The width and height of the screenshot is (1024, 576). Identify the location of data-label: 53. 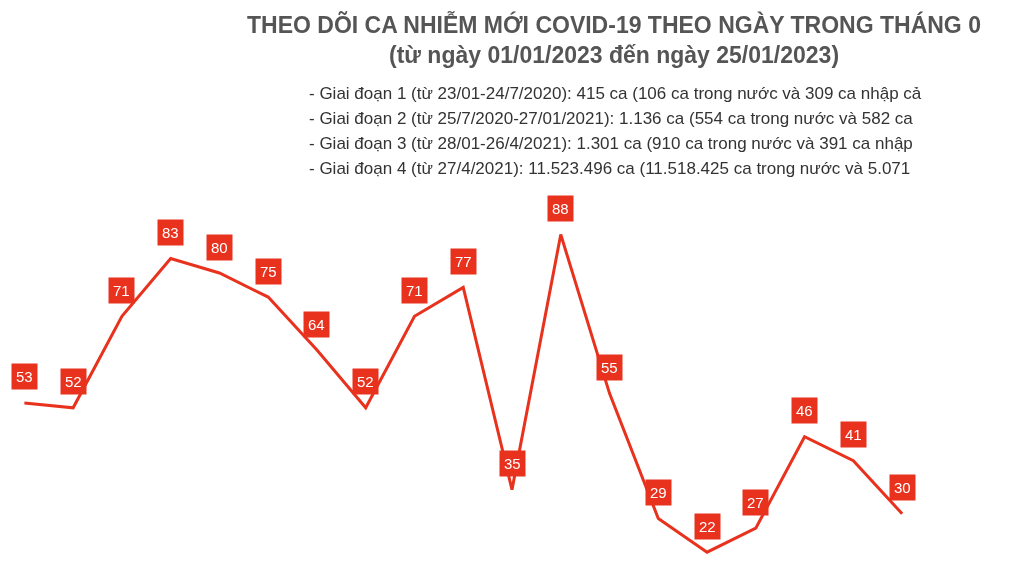
(24, 376).